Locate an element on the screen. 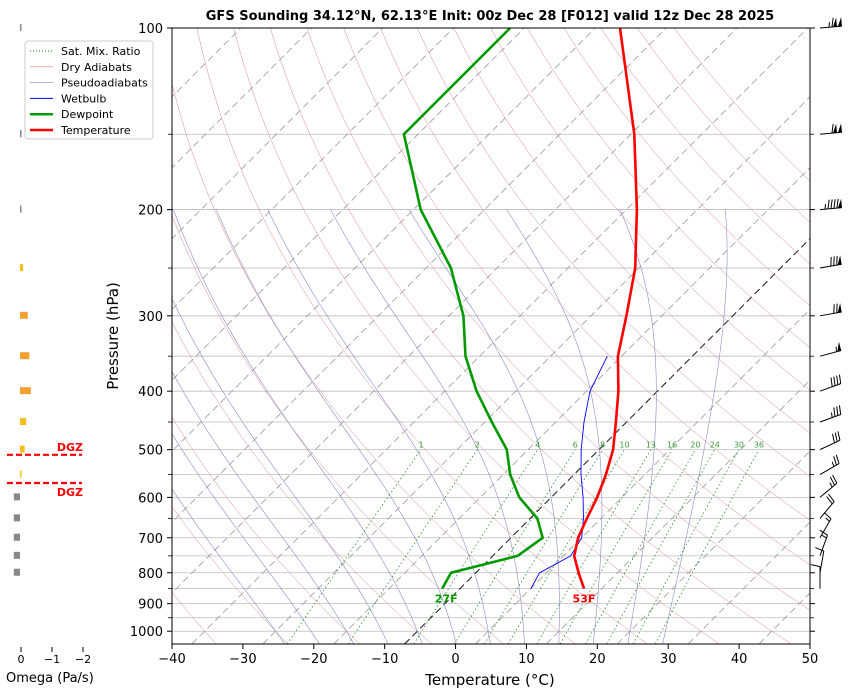 The width and height of the screenshot is (852, 693). pseudoadiabat--20 is located at coordinates (229, 566).